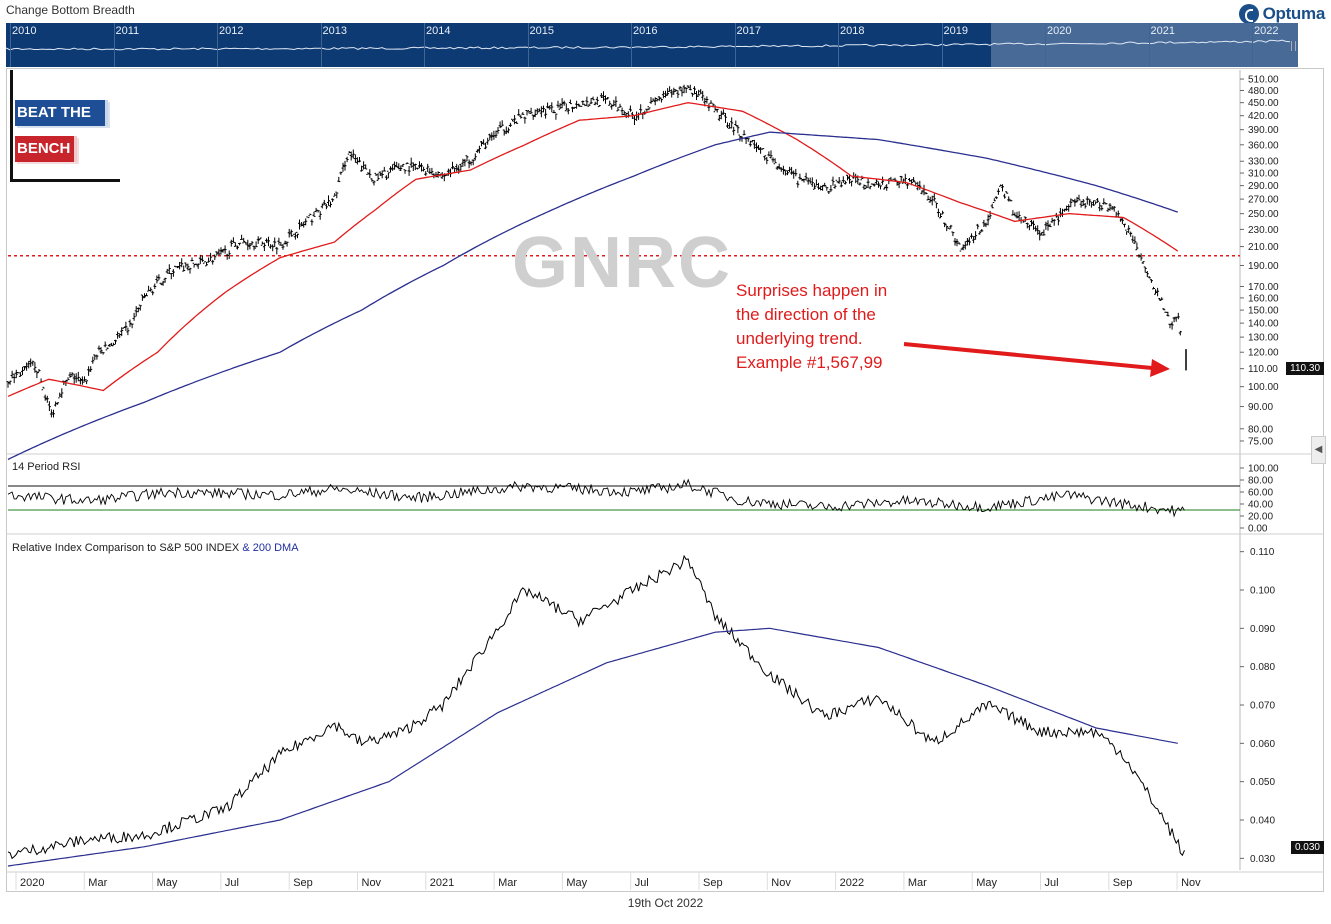  I want to click on rsi-tick-label: 0.00, so click(1258, 529).